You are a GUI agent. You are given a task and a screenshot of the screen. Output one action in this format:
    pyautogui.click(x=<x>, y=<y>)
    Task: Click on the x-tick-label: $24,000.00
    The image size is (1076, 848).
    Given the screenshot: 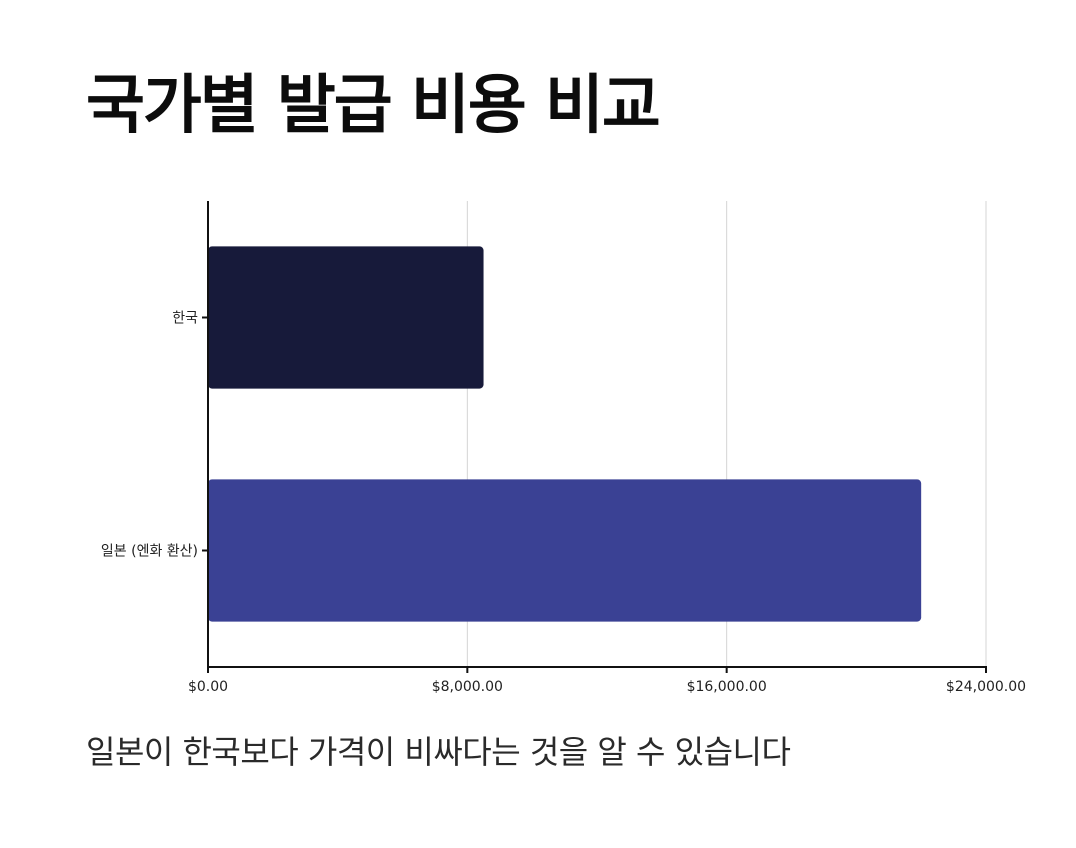 What is the action you would take?
    pyautogui.click(x=986, y=687)
    